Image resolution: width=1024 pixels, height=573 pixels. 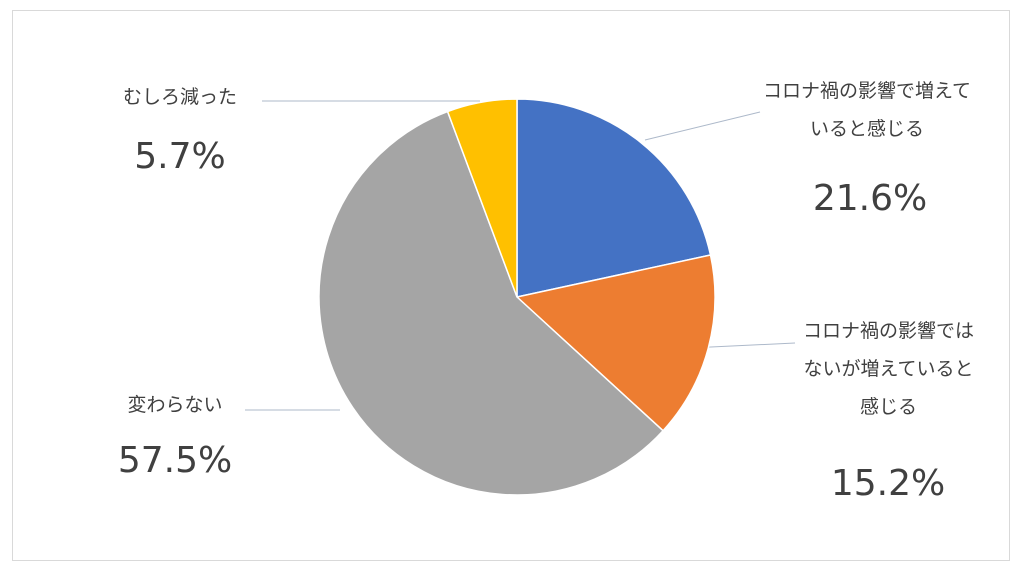 What do you see at coordinates (179, 97) in the screenshot?
I see `category-label: むしろ減った` at bounding box center [179, 97].